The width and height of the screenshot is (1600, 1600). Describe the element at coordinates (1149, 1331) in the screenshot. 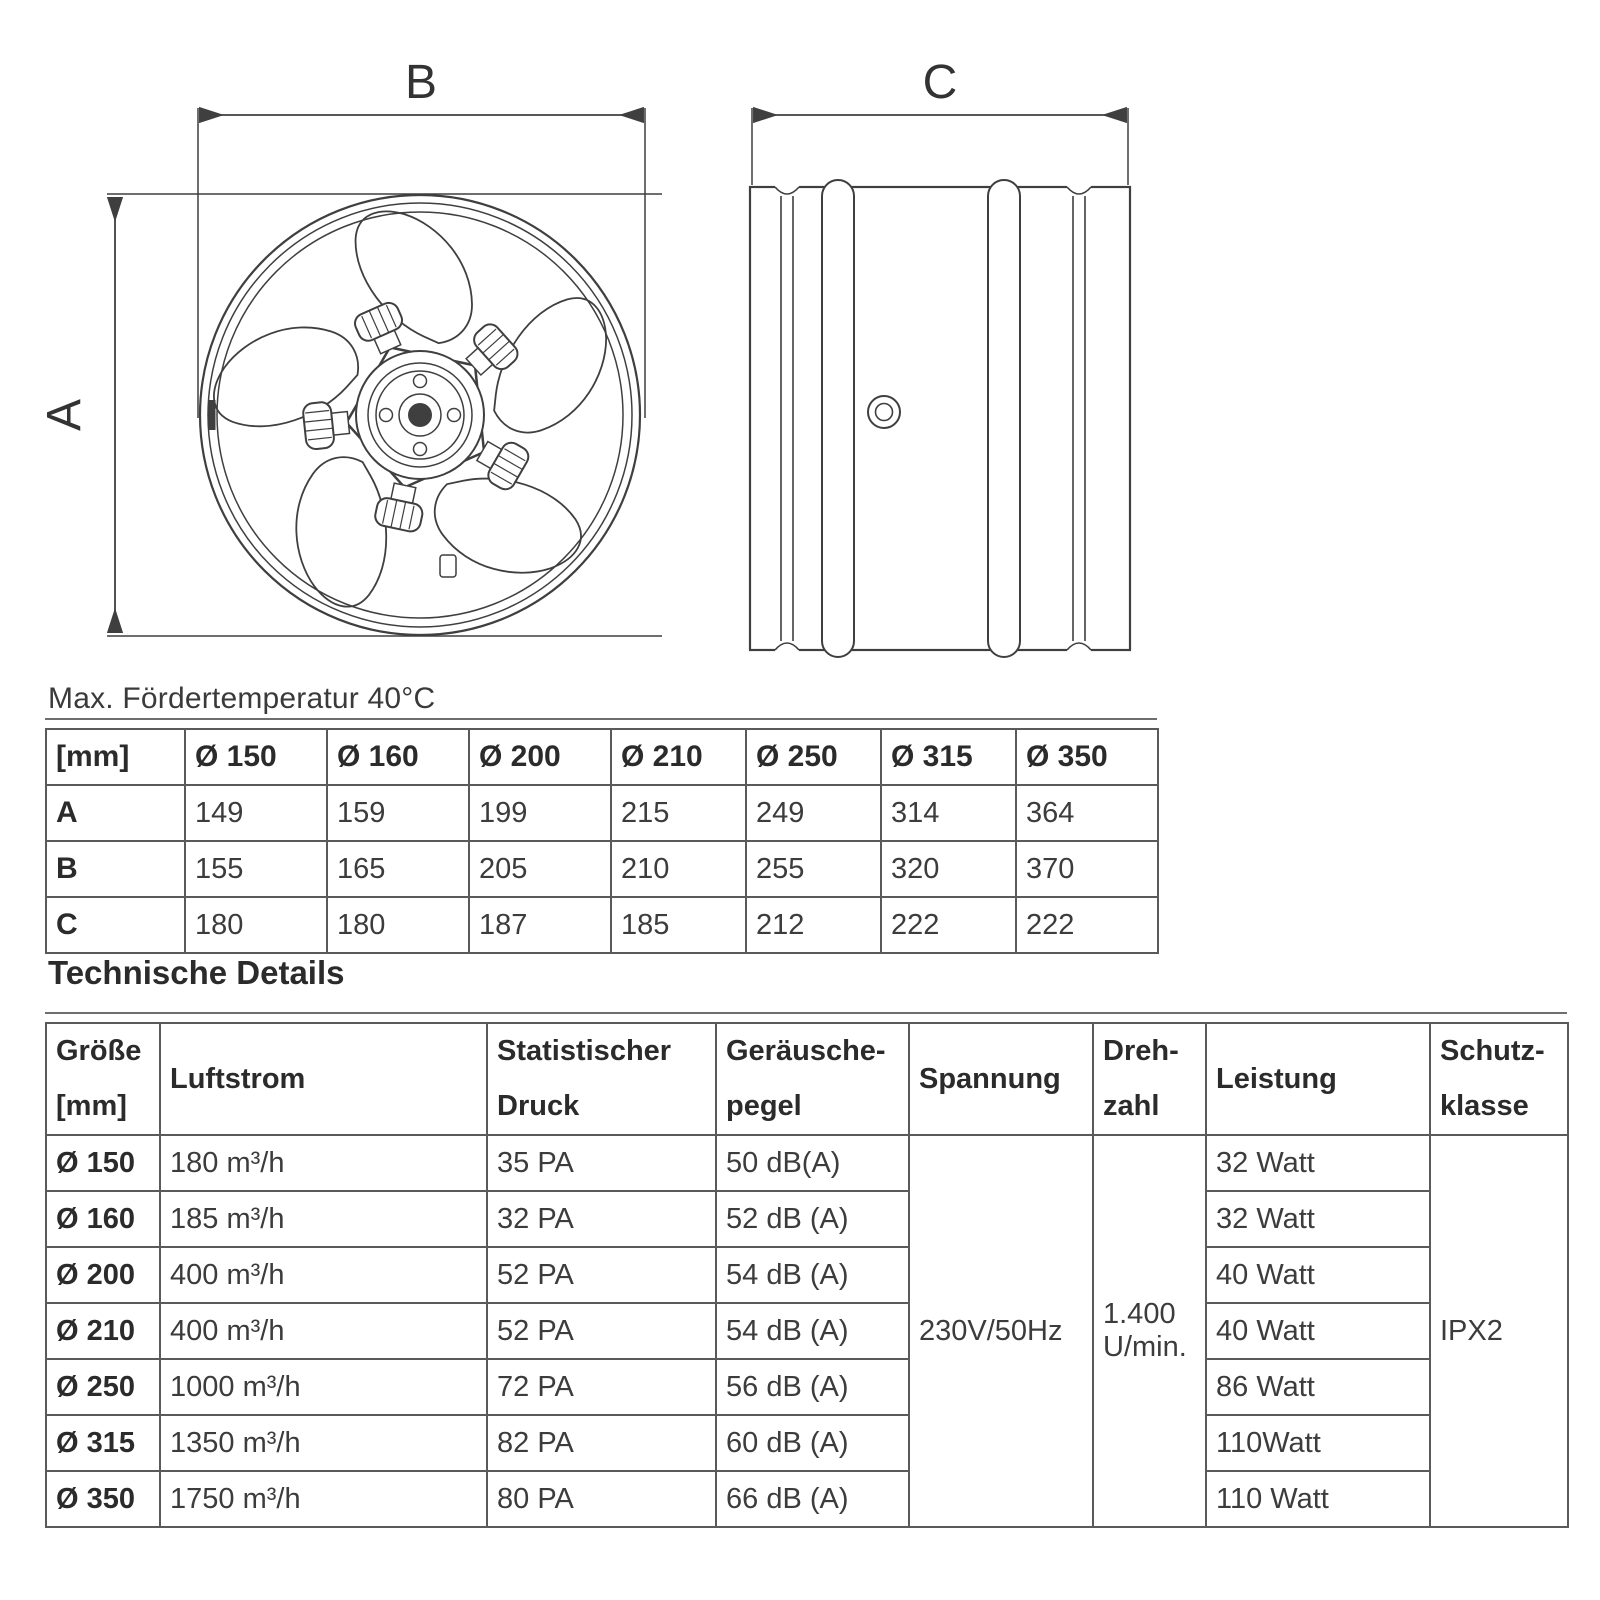

I see `tech-cell-drehzahl: 1.400 U/min.` at that location.